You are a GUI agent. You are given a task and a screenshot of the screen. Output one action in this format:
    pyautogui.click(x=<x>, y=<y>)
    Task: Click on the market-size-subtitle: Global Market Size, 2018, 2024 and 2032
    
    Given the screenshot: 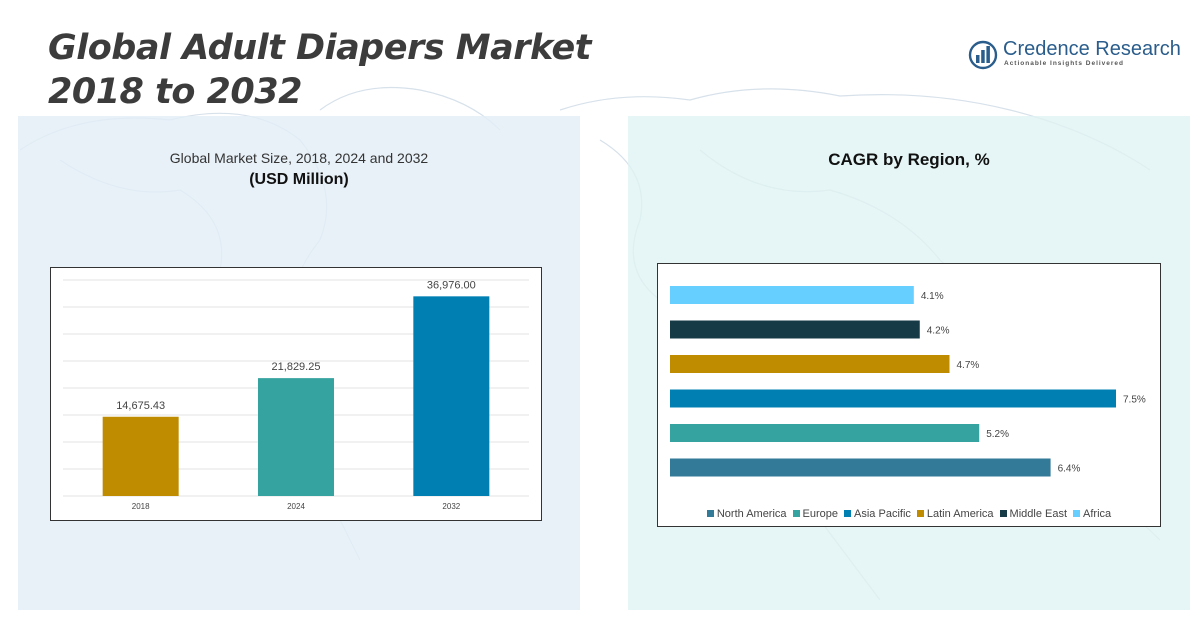 What is the action you would take?
    pyautogui.click(x=299, y=158)
    